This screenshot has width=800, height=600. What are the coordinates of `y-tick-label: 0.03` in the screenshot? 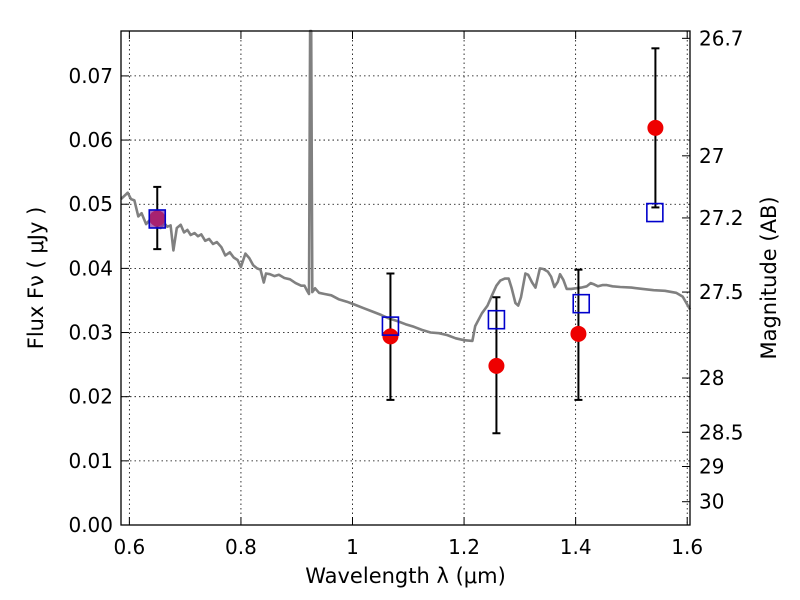 It's located at (90, 333).